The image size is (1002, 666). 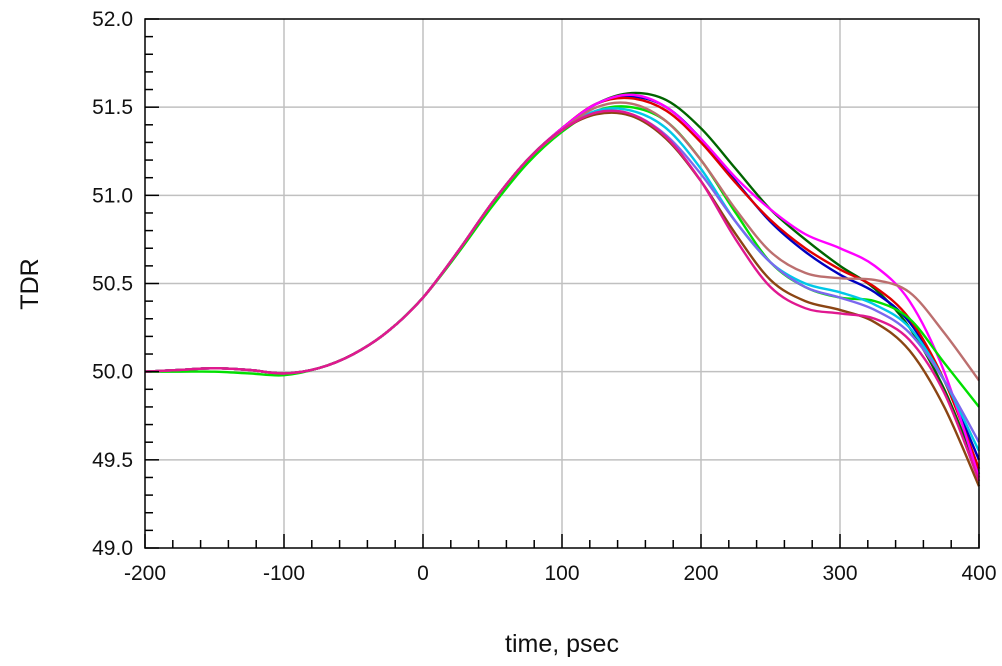 I want to click on x-tick-label: 0, so click(x=423, y=573).